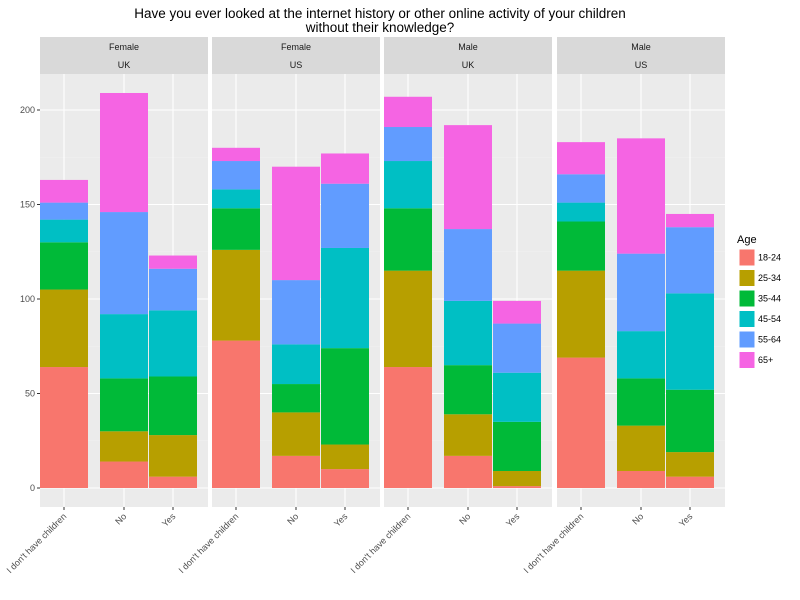  I want to click on y-tick-label: 100, so click(27, 299).